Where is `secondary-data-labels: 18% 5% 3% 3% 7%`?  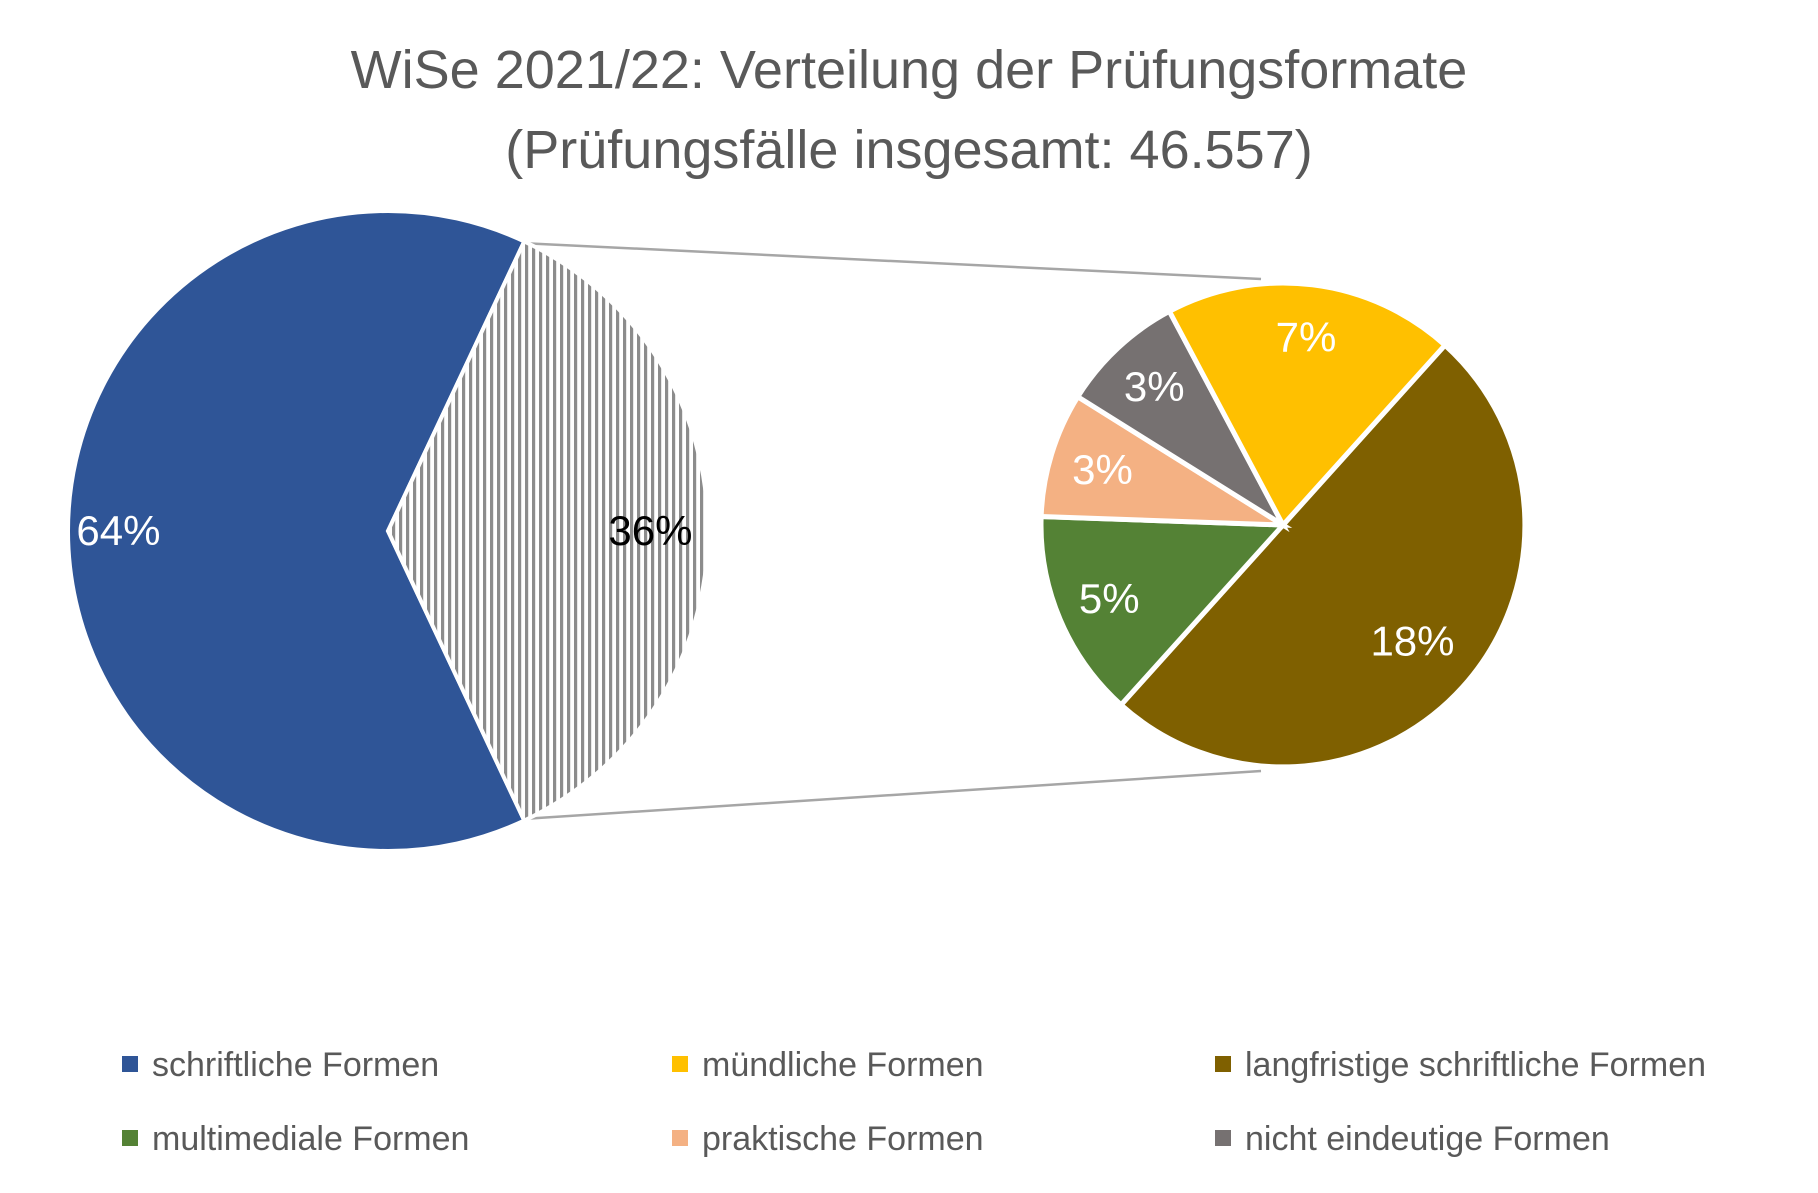 secondary-data-labels: 18% 5% 3% 3% 7% is located at coordinates (1263, 489).